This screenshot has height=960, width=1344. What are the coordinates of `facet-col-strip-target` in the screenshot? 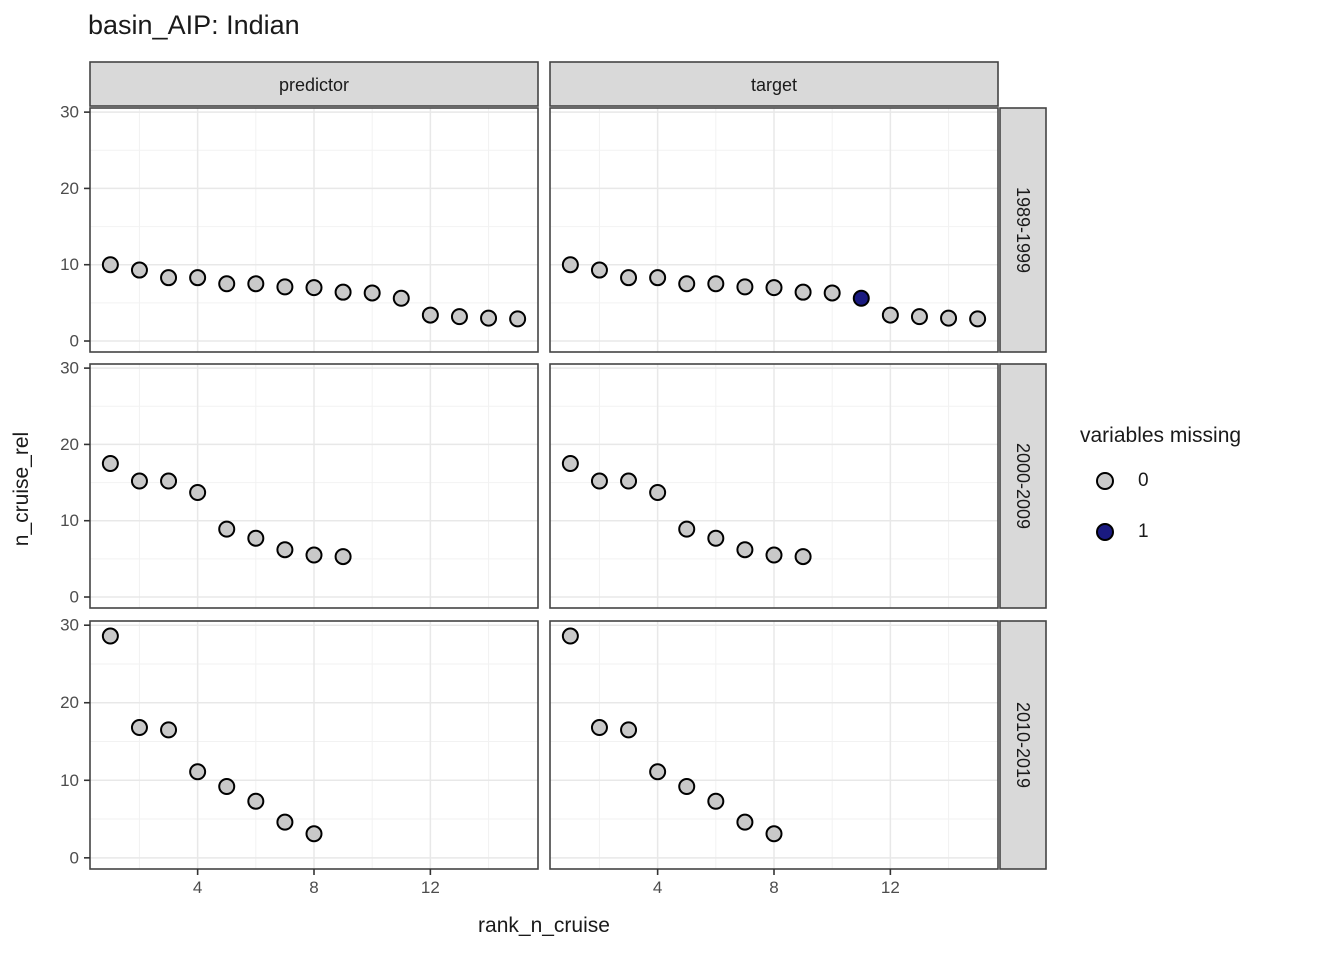 It's located at (774, 84).